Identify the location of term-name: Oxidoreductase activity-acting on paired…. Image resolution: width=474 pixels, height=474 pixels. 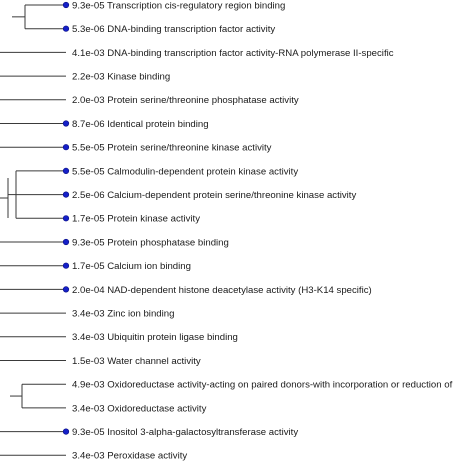
(279, 385).